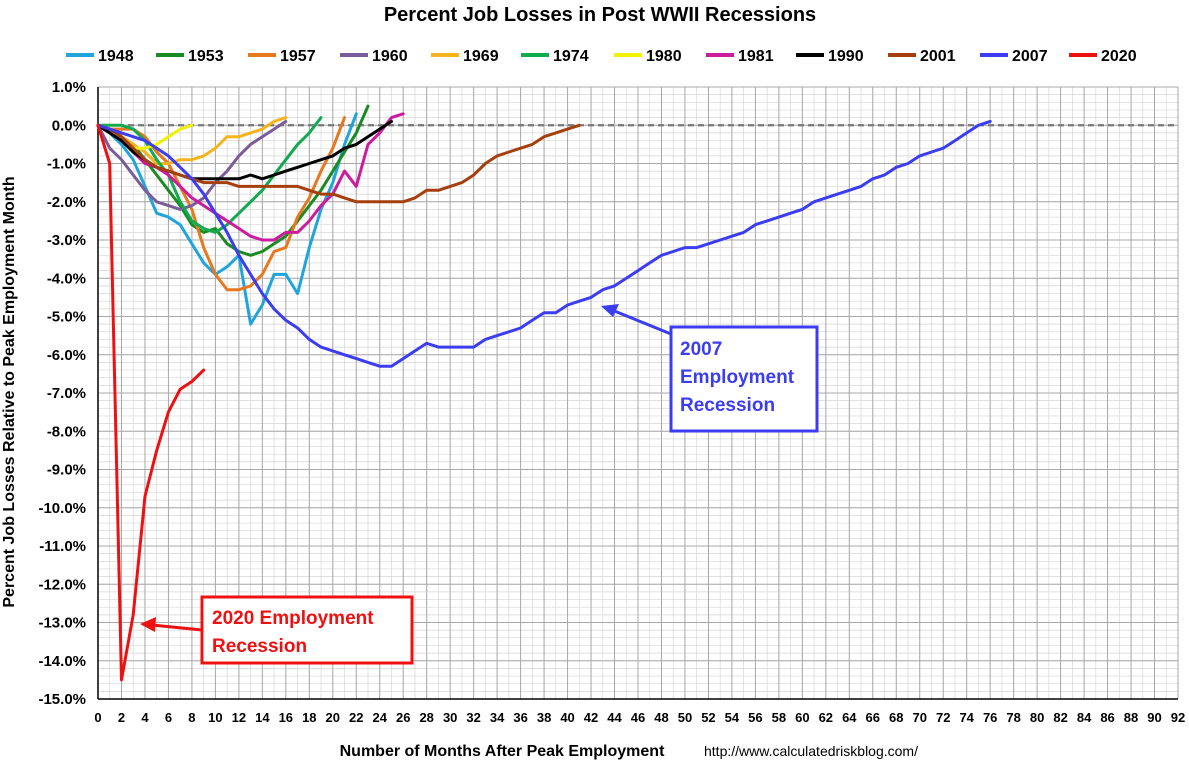 This screenshot has height=772, width=1189. Describe the element at coordinates (990, 717) in the screenshot. I see `x-tick-label: 76` at that location.